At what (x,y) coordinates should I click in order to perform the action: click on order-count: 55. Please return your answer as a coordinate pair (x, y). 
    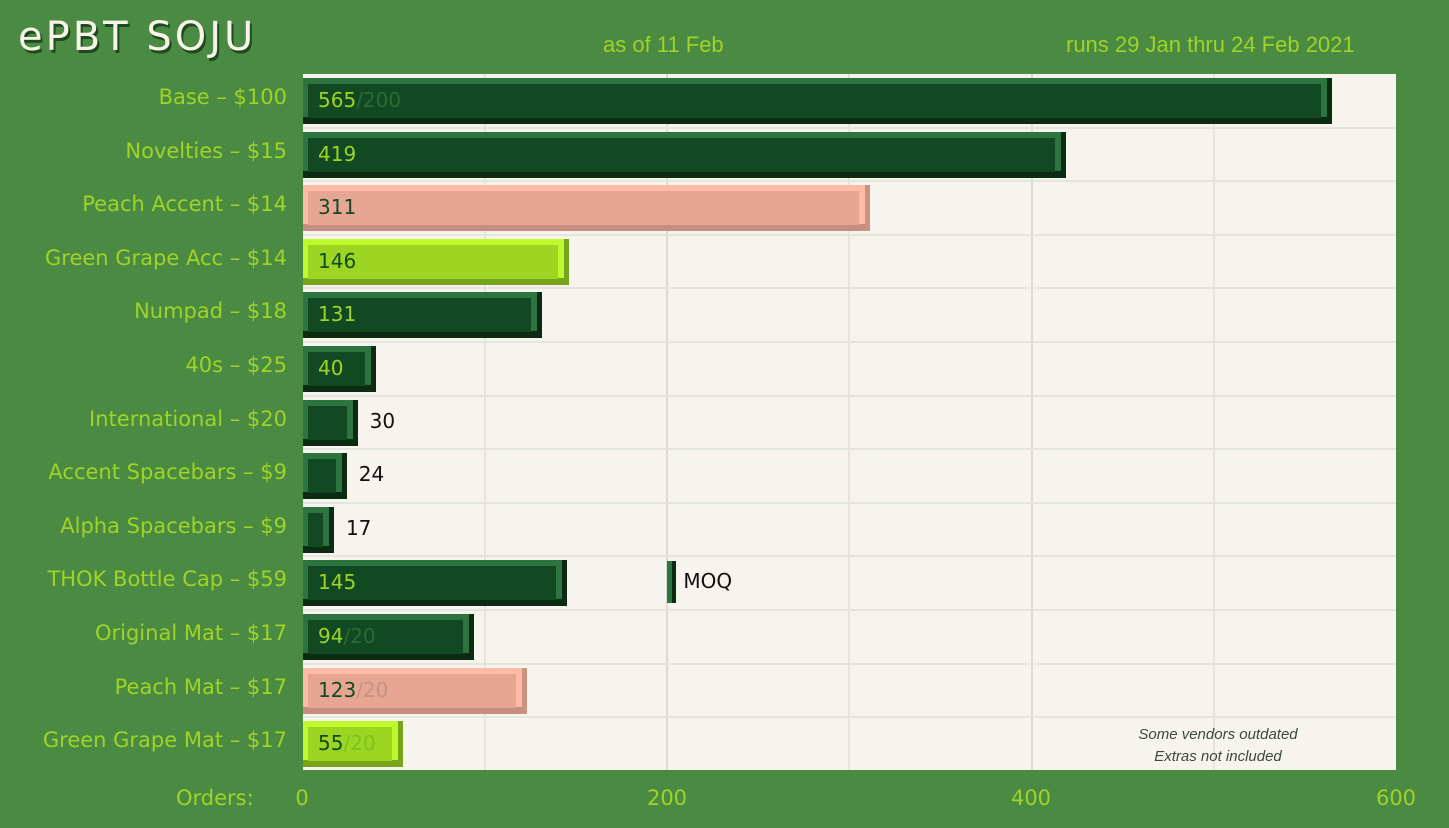
    Looking at the image, I should click on (331, 743).